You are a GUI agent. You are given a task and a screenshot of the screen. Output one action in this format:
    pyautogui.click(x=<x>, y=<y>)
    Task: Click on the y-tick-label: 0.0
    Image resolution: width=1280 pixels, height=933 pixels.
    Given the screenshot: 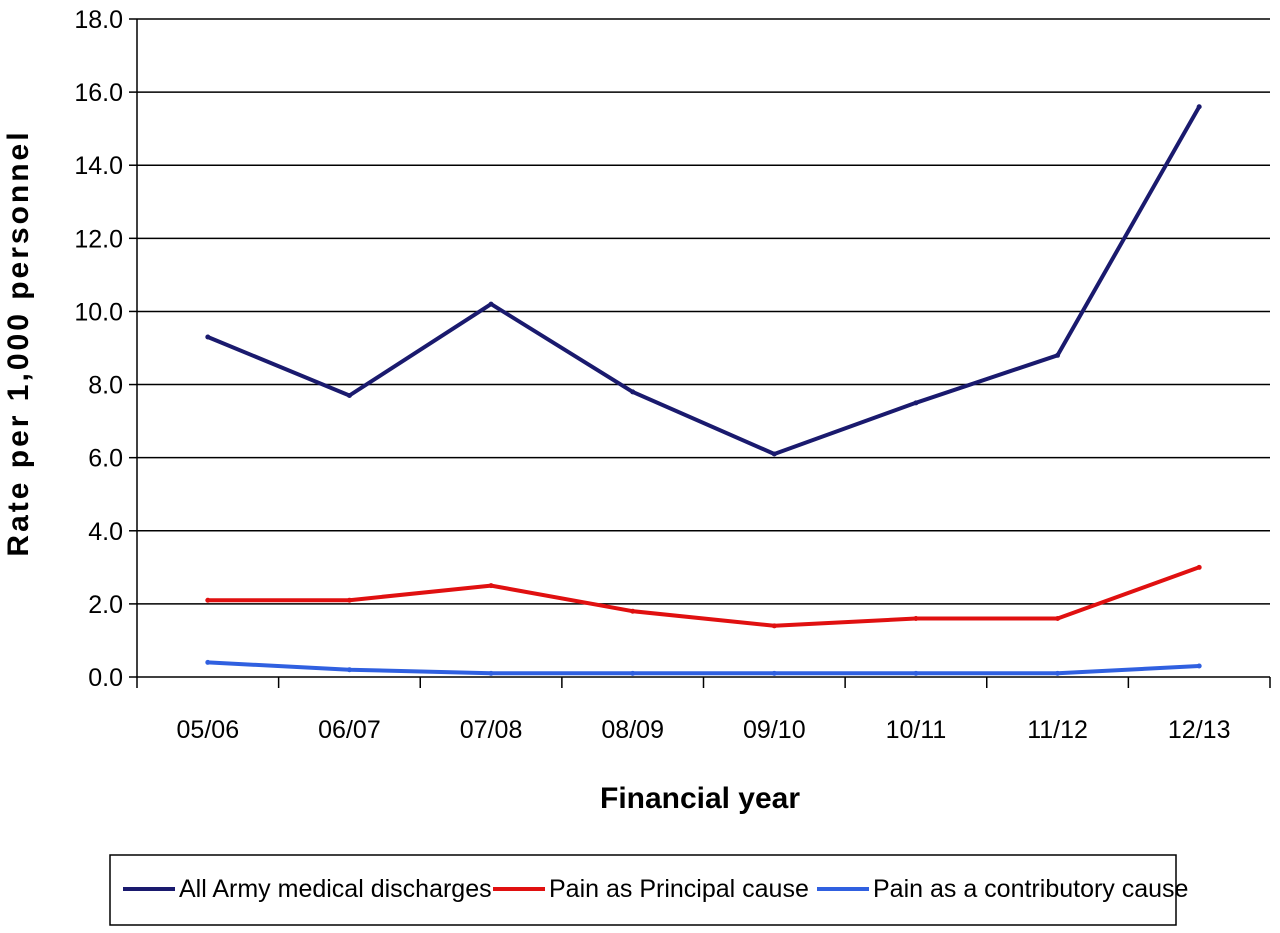 What is the action you would take?
    pyautogui.click(x=105, y=678)
    